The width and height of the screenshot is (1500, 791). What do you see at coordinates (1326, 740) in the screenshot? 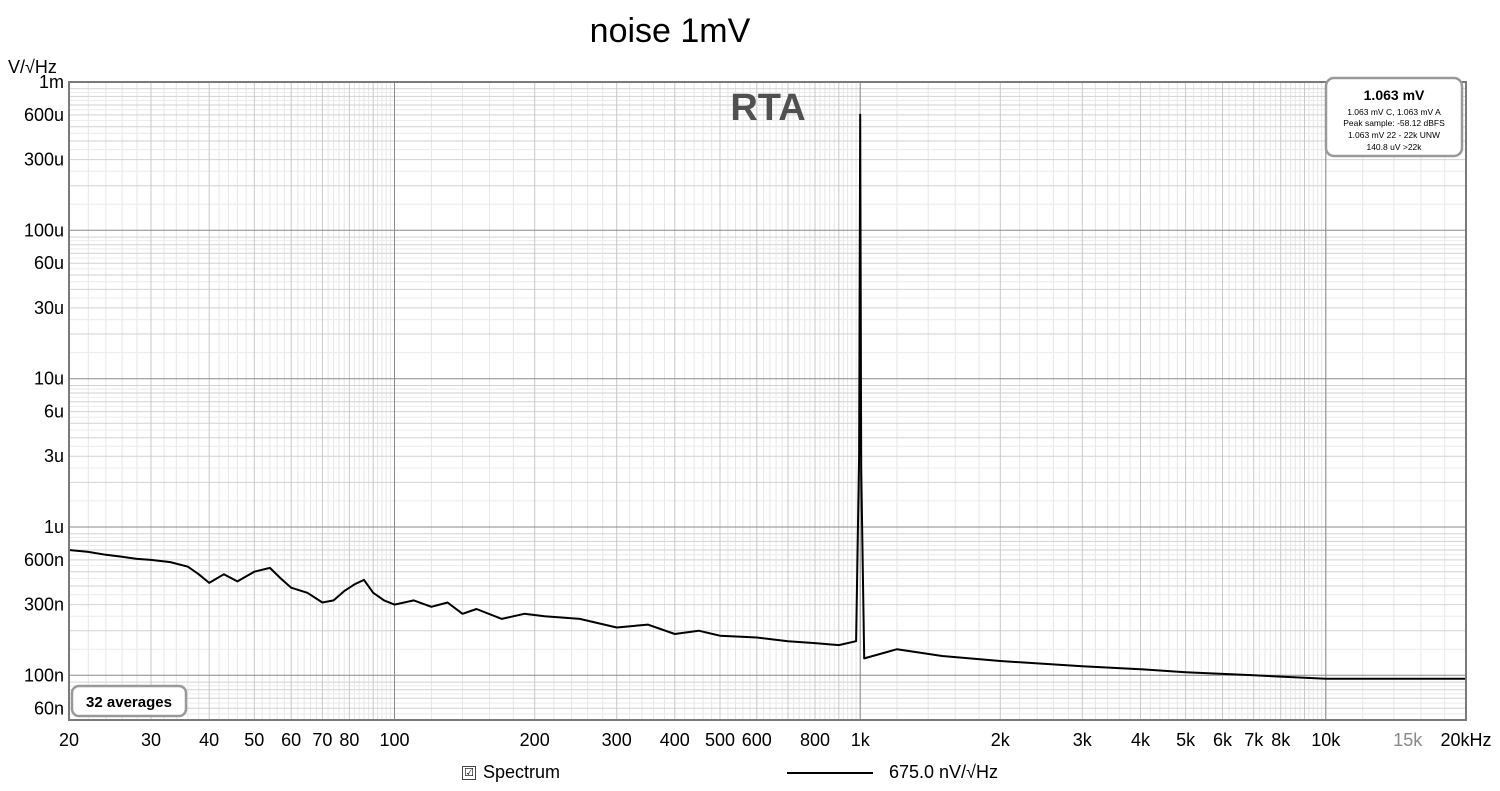
I see `x-tick-label: 10k` at bounding box center [1326, 740].